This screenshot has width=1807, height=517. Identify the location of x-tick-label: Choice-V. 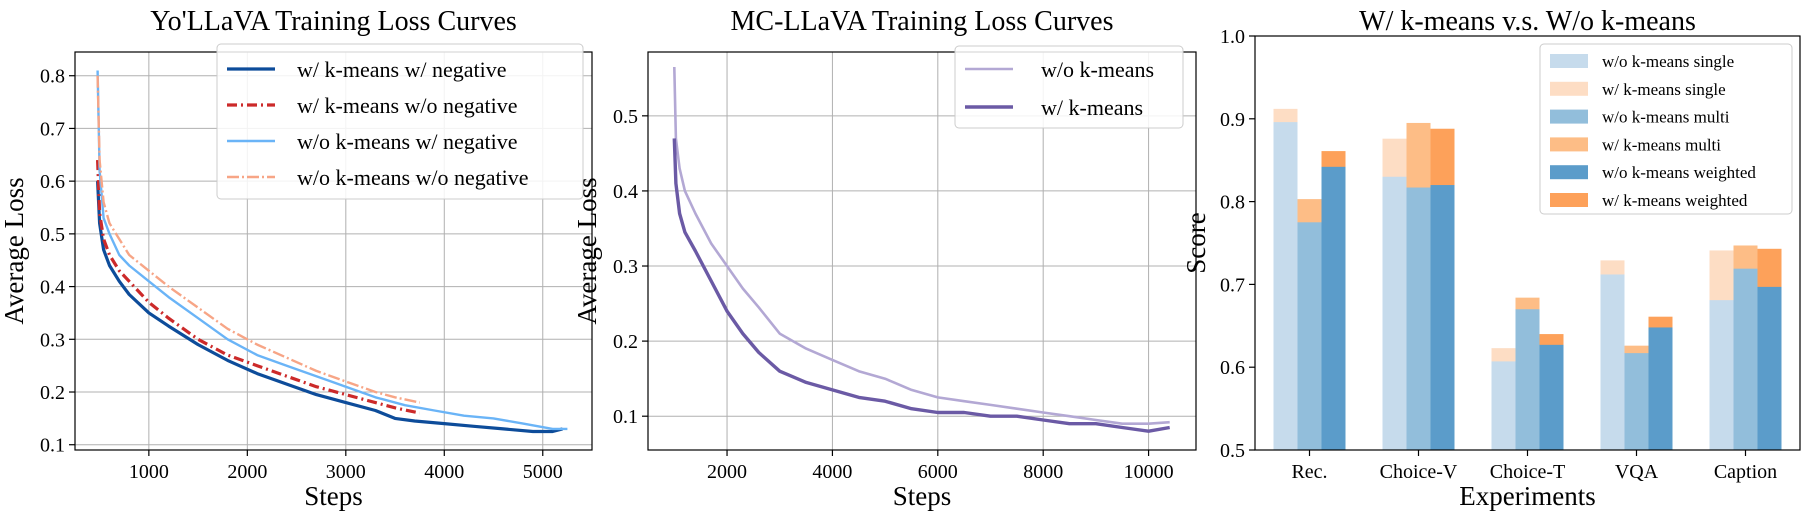
(1419, 472).